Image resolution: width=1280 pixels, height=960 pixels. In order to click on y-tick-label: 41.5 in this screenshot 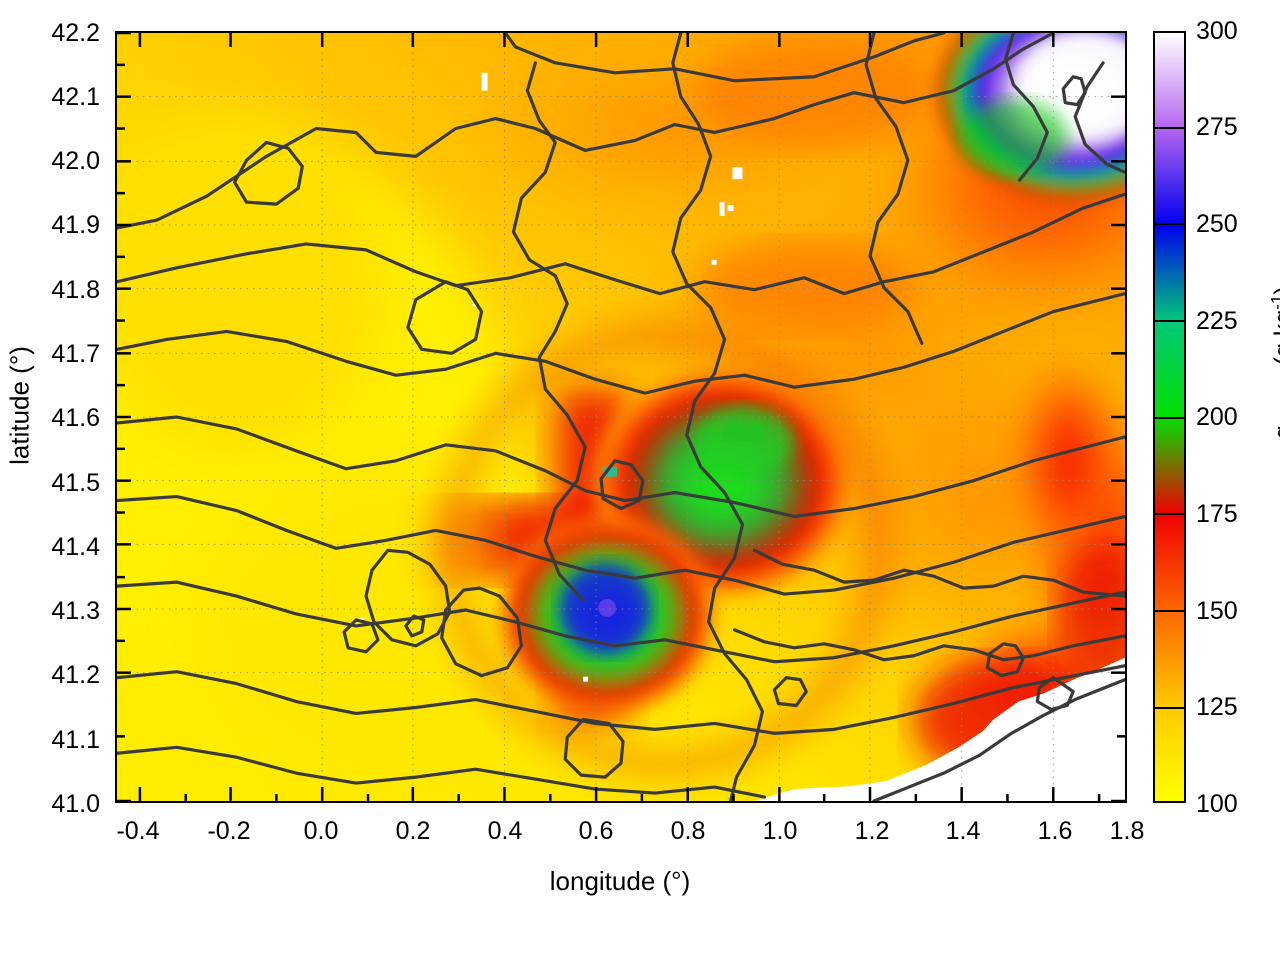, I will do `click(75, 483)`.